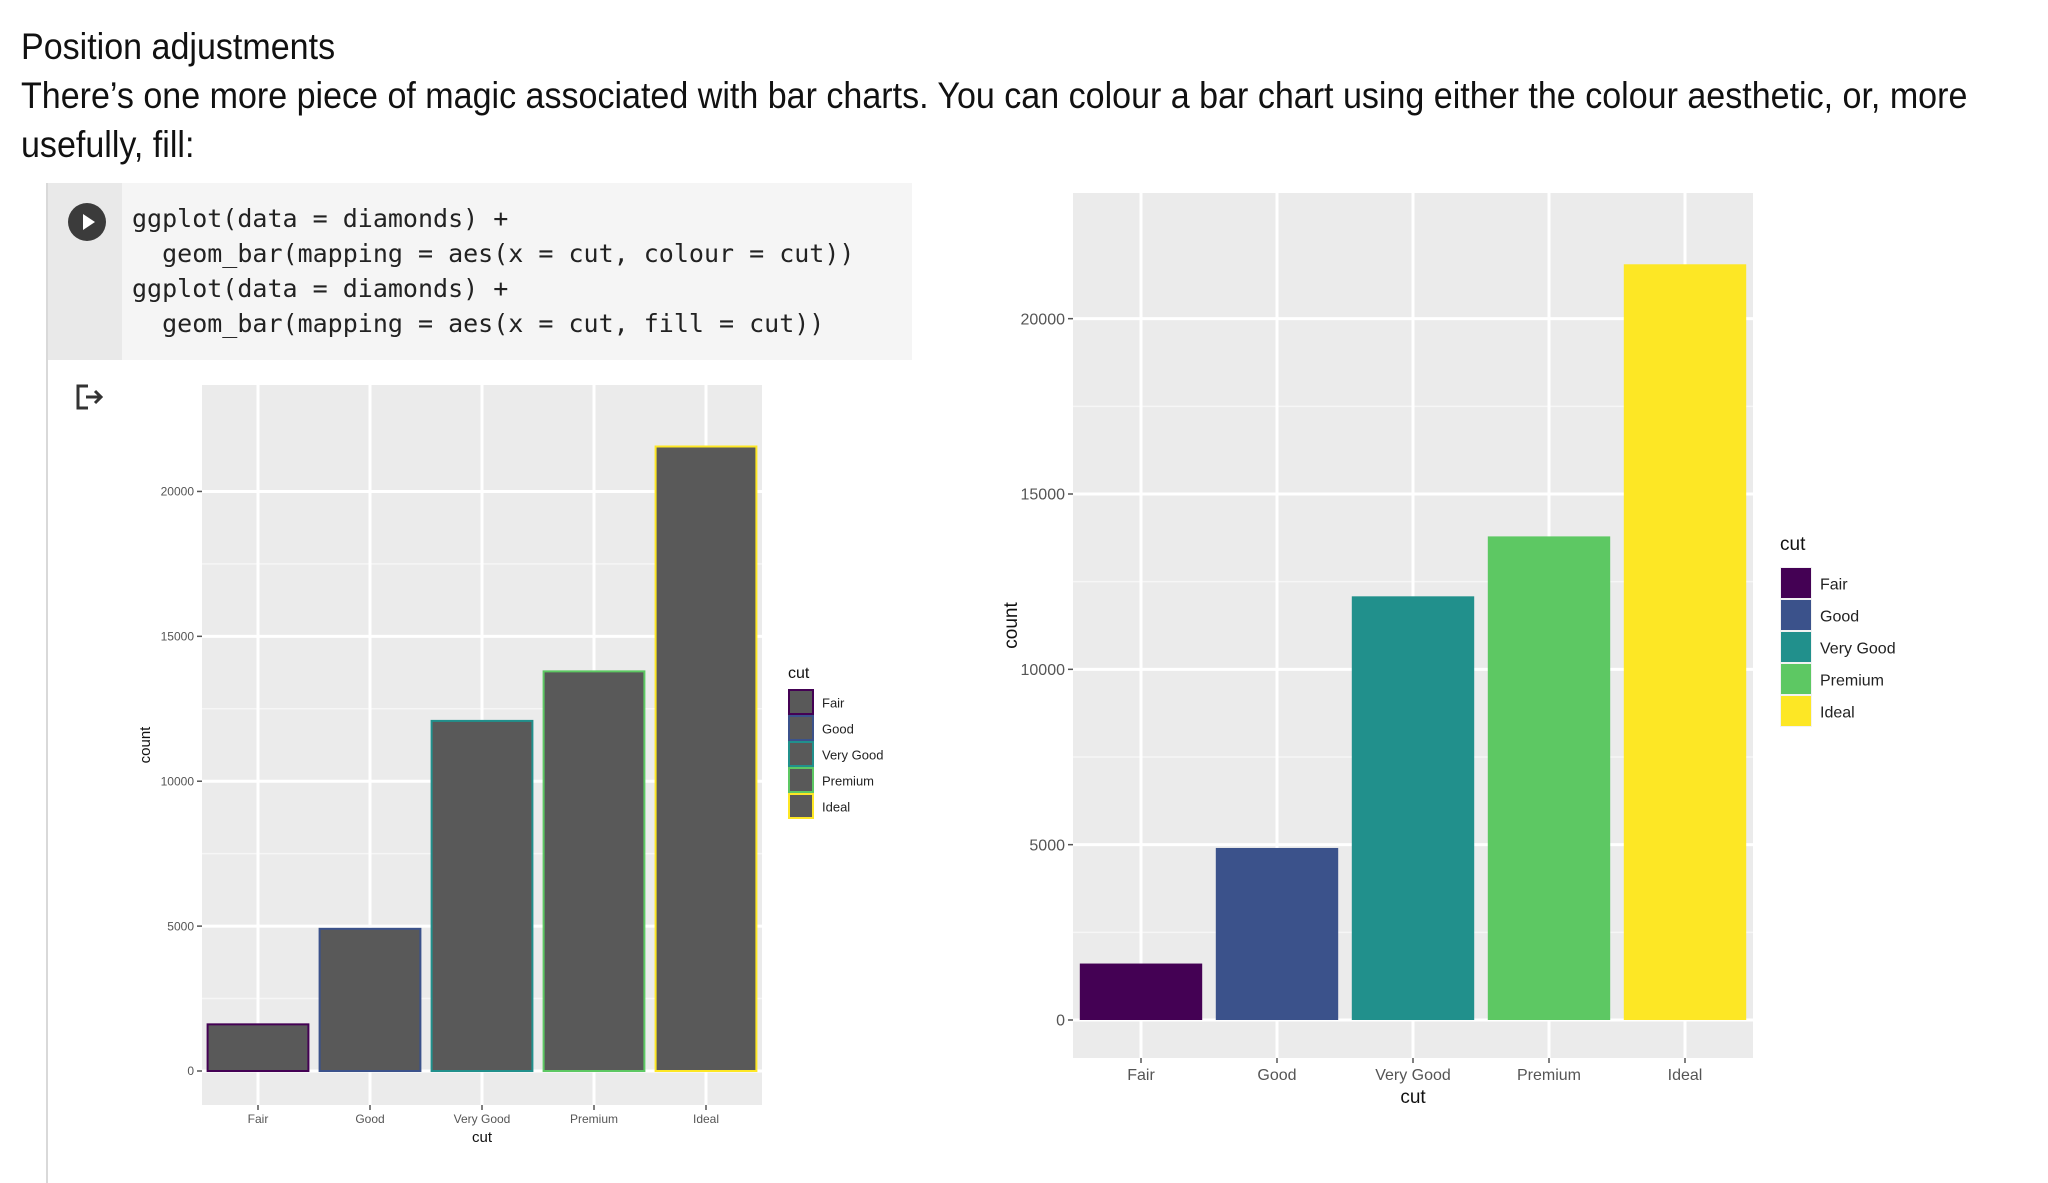 The image size is (2048, 1183). I want to click on notebook-cell-gutter, so click(85, 683).